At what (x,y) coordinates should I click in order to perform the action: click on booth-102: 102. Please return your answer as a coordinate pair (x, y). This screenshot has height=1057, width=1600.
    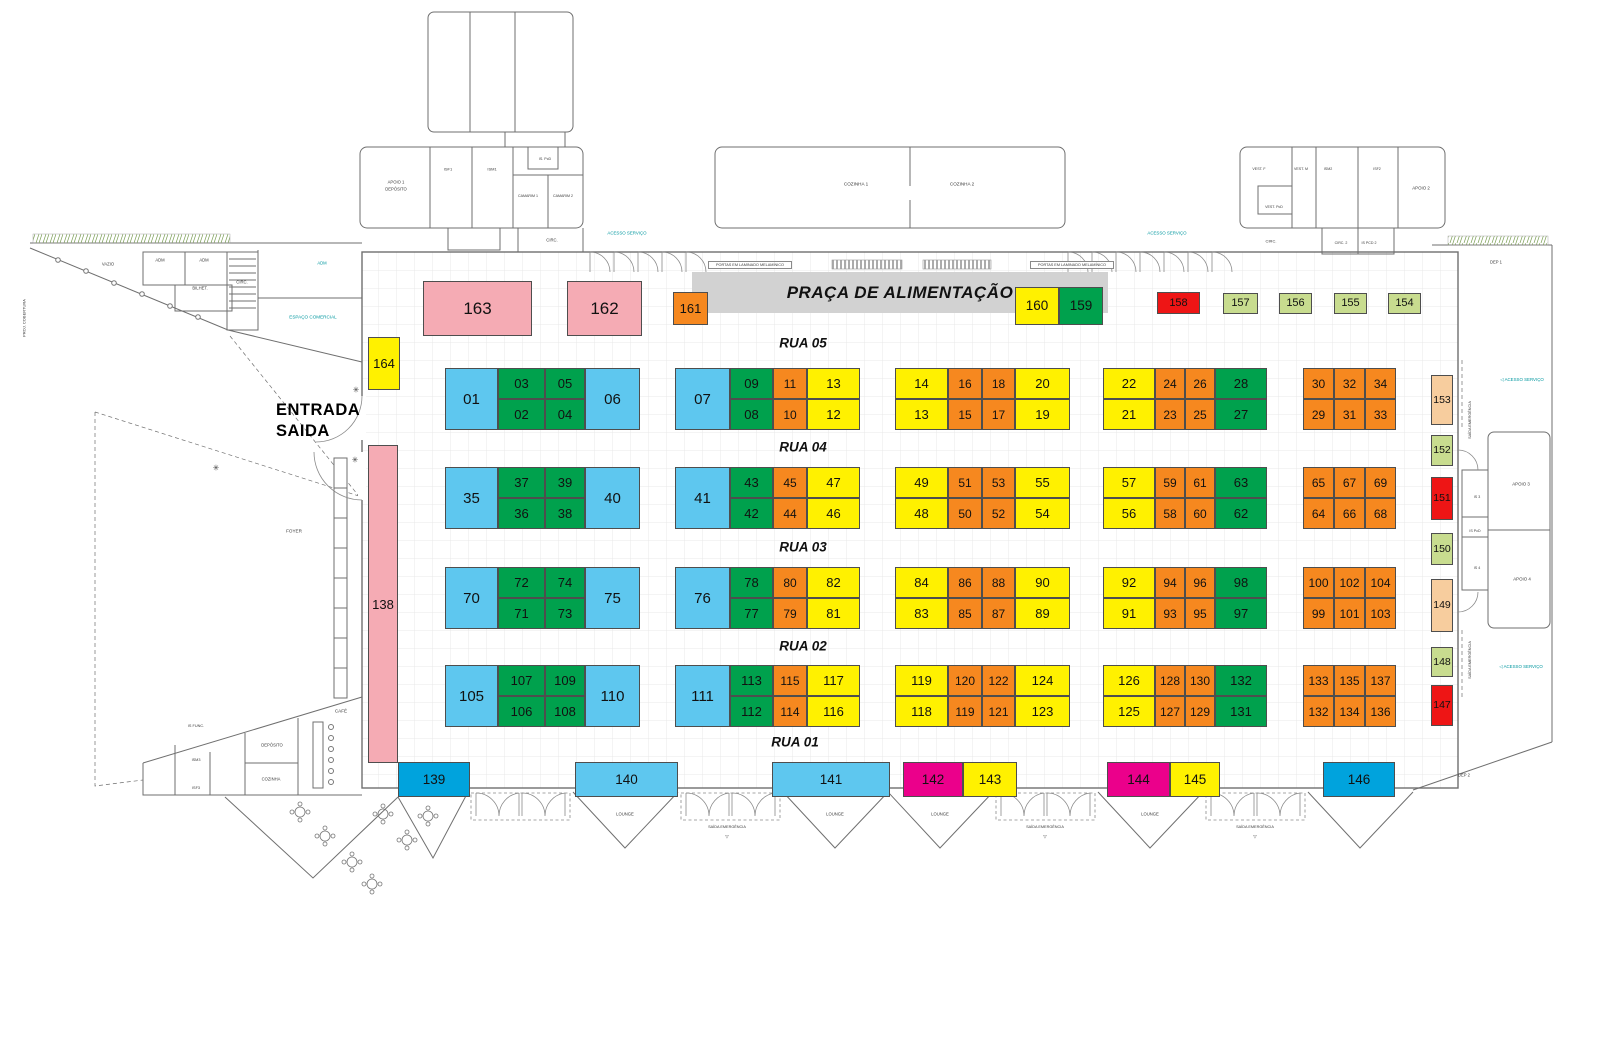
    Looking at the image, I should click on (1349, 582).